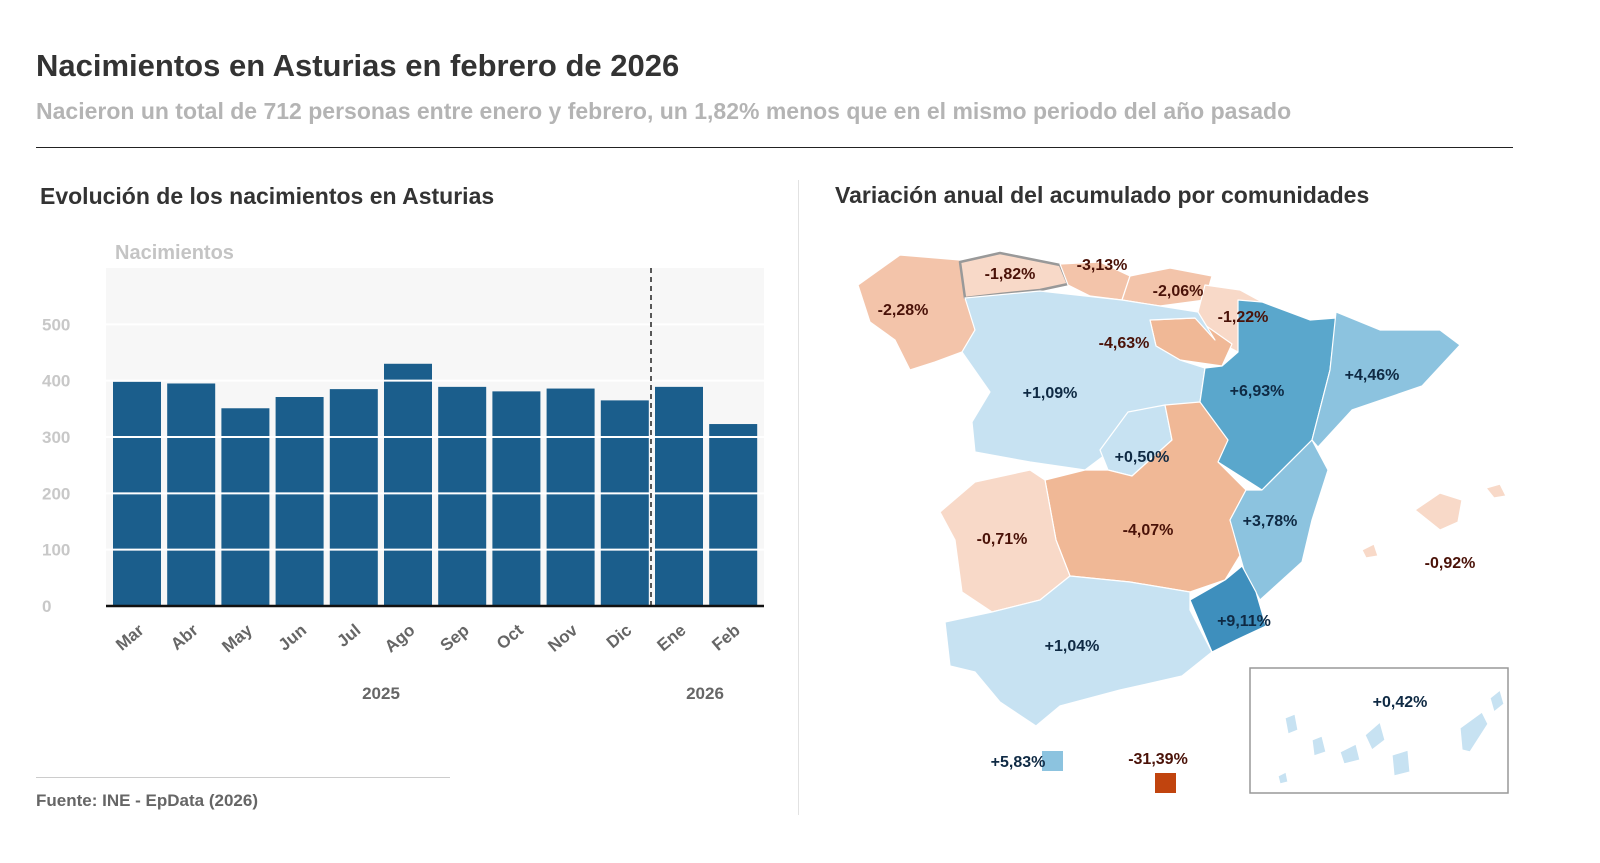 The height and width of the screenshot is (863, 1600). What do you see at coordinates (147, 800) in the screenshot?
I see `source-note: Fuente: INE - EpData (2026)` at bounding box center [147, 800].